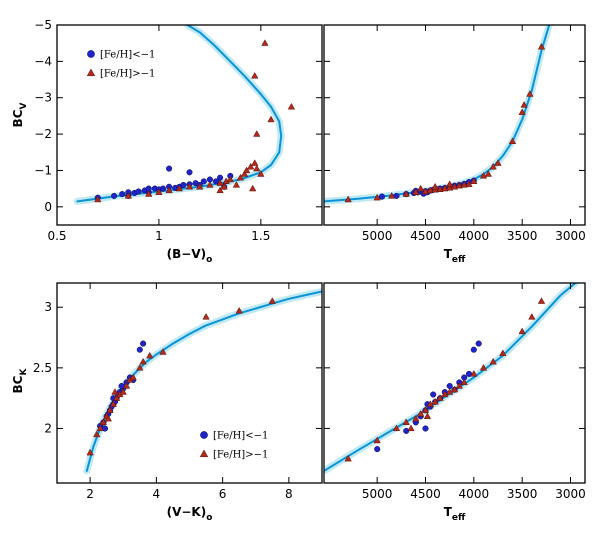  I want to click on y-tick-label: 2.5, so click(42, 368).